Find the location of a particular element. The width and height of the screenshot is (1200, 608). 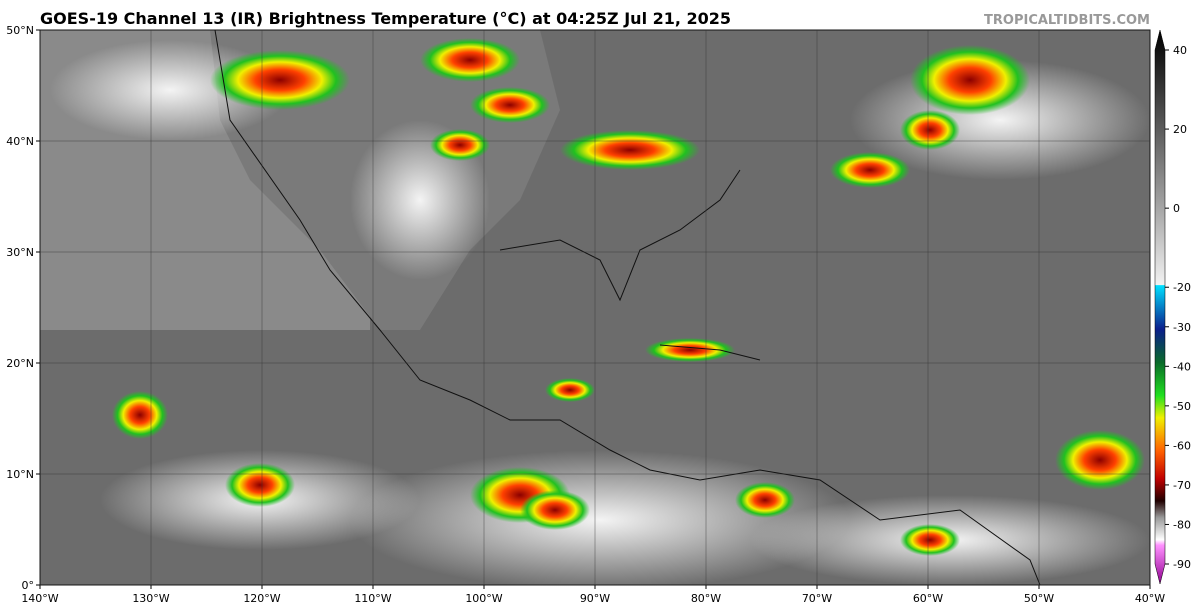

lat-tick-label: 20°N is located at coordinates (20, 363).